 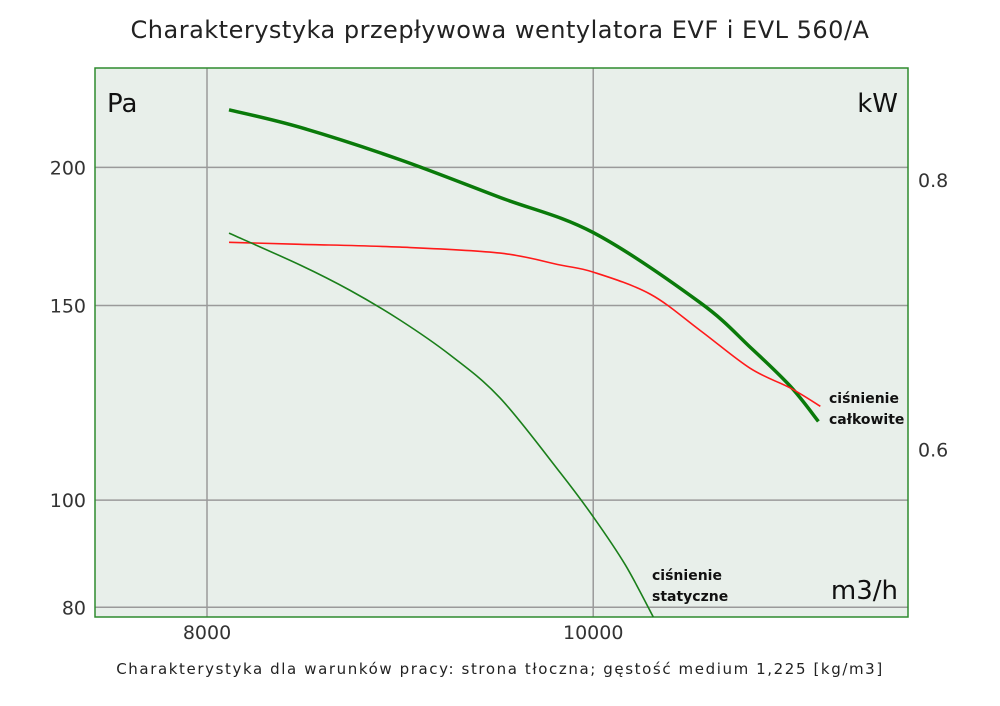 What do you see at coordinates (690, 597) in the screenshot?
I see `curve-label: statyczne` at bounding box center [690, 597].